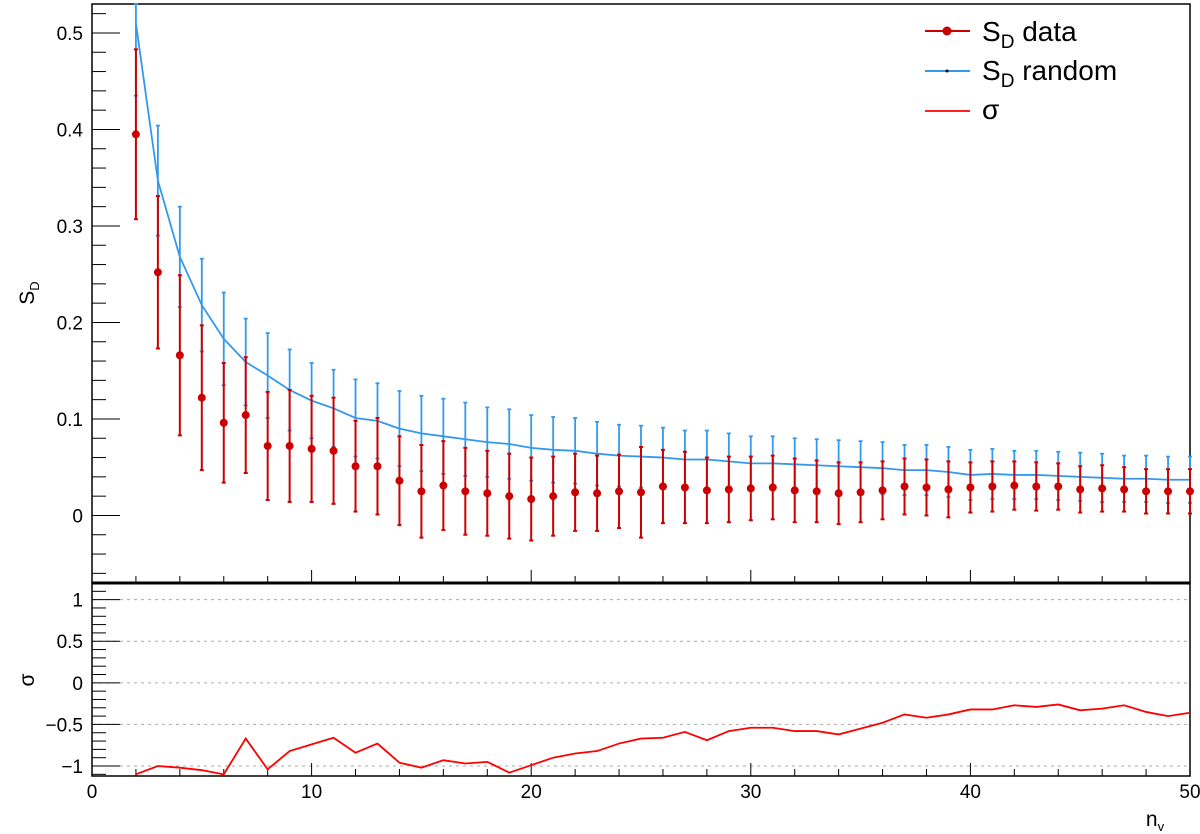  What do you see at coordinates (70, 420) in the screenshot?
I see `sd-y-tick-label: 0.1` at bounding box center [70, 420].